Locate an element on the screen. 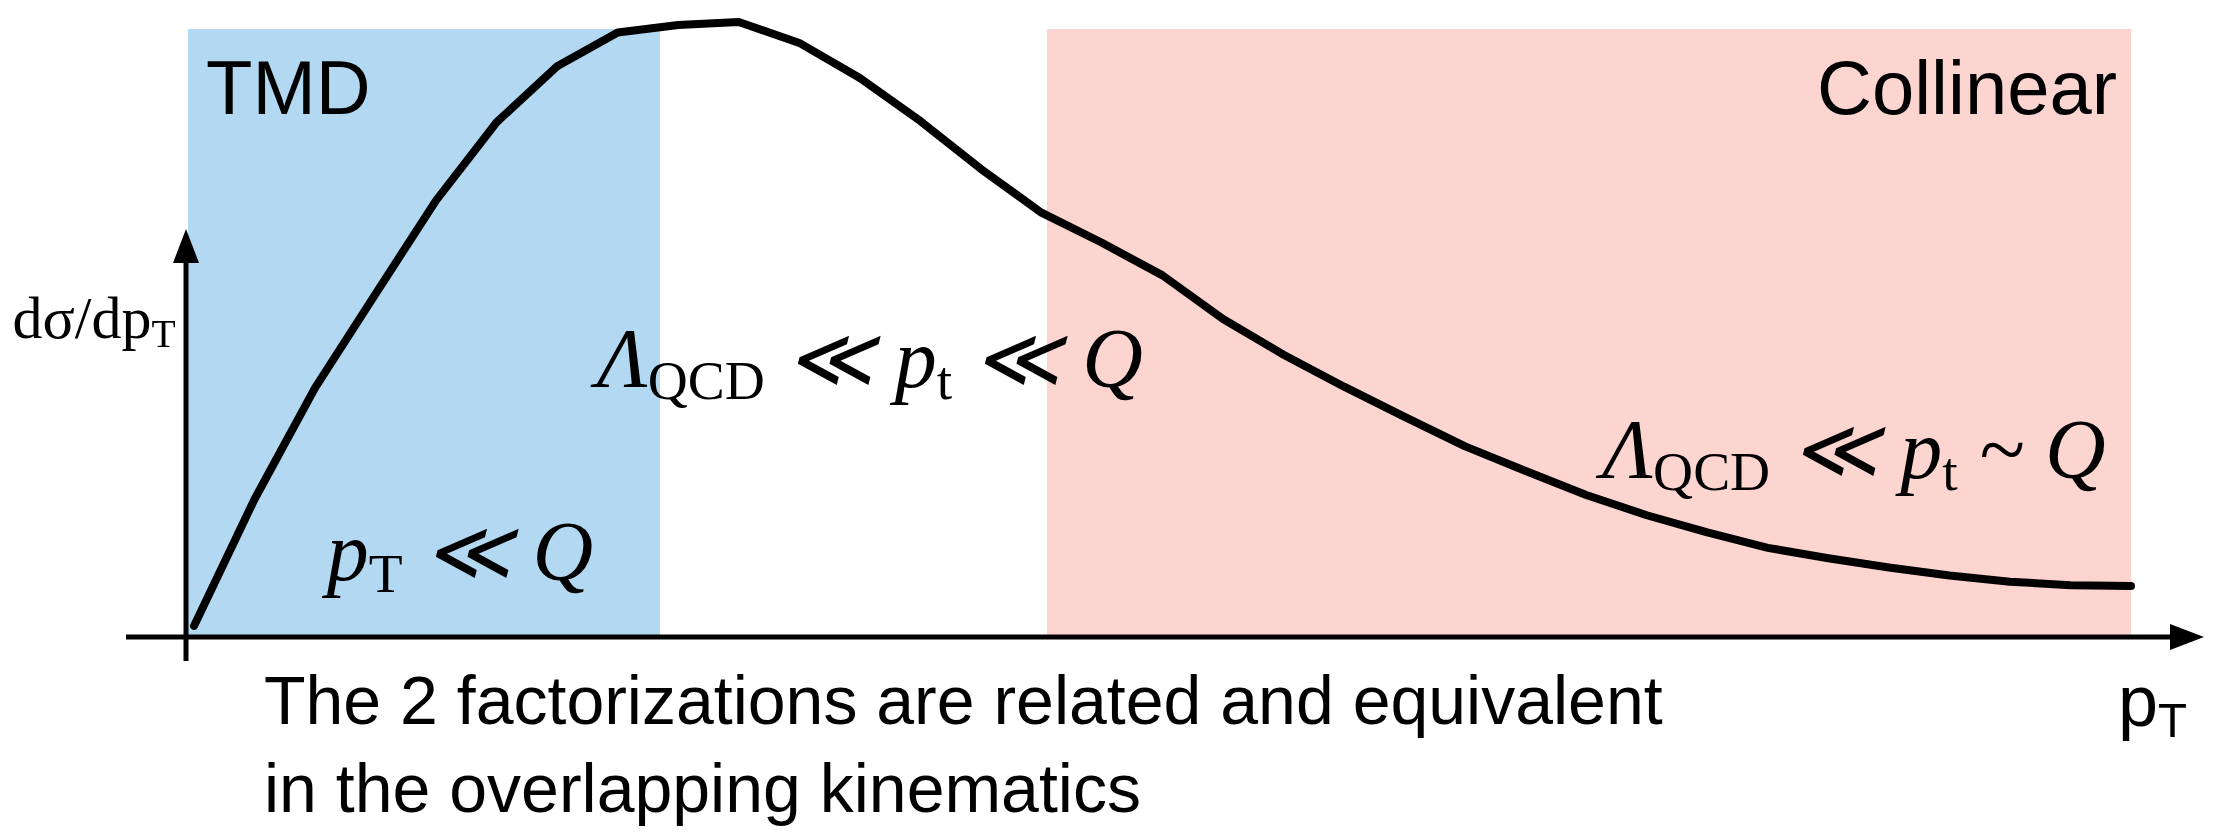 The height and width of the screenshot is (836, 2217). annotation: Collinear is located at coordinates (1967, 87).